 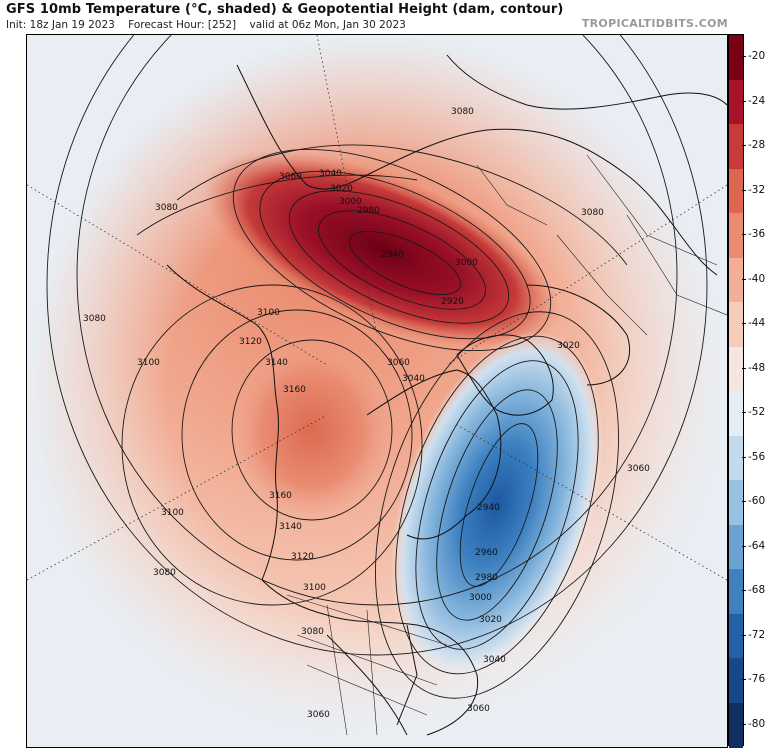 I want to click on colorbar, so click(x=736, y=391).